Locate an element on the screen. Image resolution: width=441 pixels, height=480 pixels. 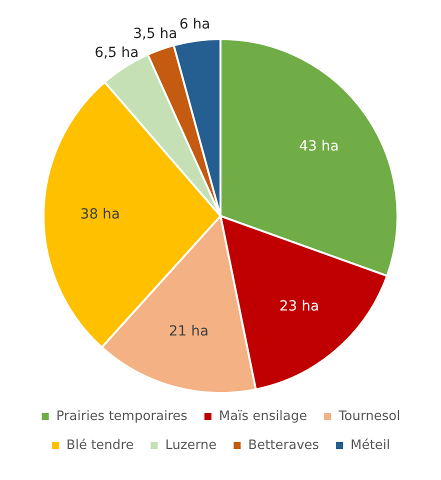
data-label: 21 ha is located at coordinates (188, 332).